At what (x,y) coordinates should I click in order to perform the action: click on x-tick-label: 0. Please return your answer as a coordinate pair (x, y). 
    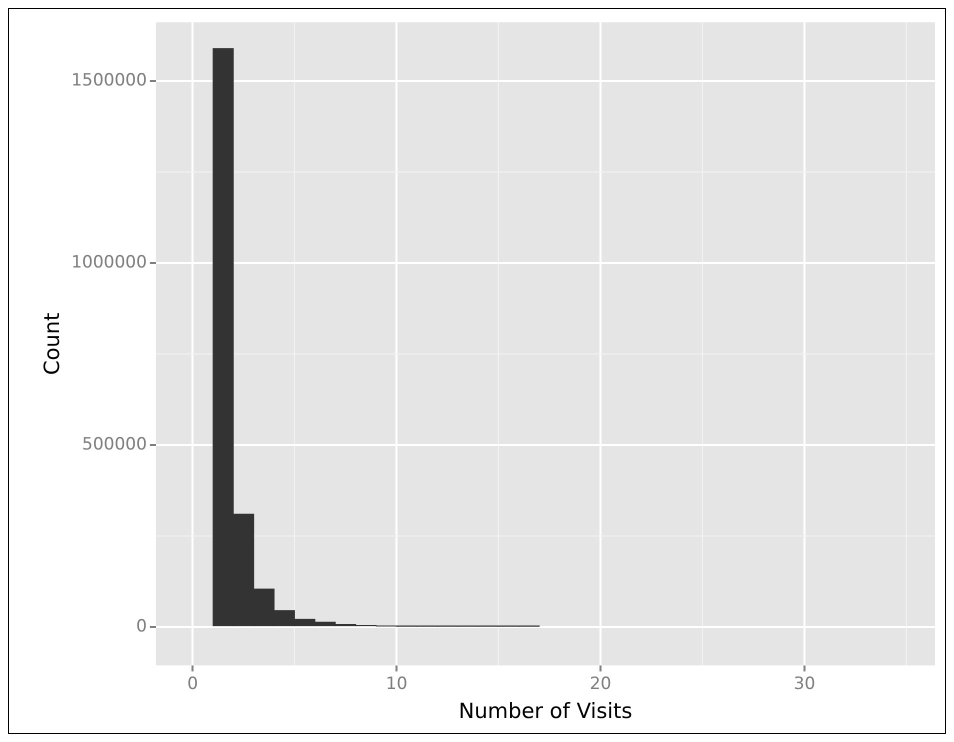
    Looking at the image, I should click on (192, 684).